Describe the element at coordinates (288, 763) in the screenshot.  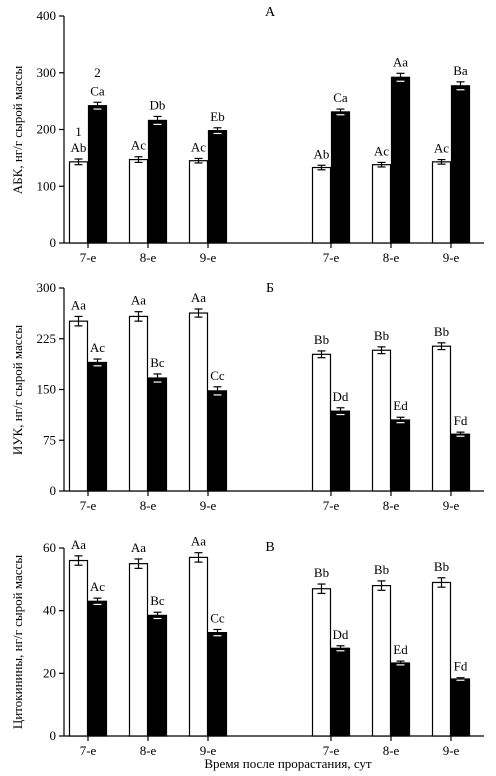
I see `x-axis-label: Время после прорастания, сут` at that location.